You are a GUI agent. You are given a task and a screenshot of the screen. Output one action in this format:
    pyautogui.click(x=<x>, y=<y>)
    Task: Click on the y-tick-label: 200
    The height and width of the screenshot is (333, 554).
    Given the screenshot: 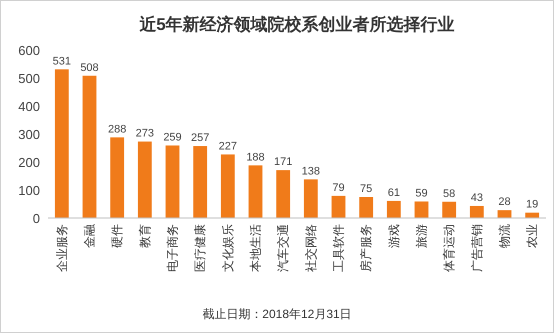 What is the action you would take?
    pyautogui.click(x=29, y=162)
    